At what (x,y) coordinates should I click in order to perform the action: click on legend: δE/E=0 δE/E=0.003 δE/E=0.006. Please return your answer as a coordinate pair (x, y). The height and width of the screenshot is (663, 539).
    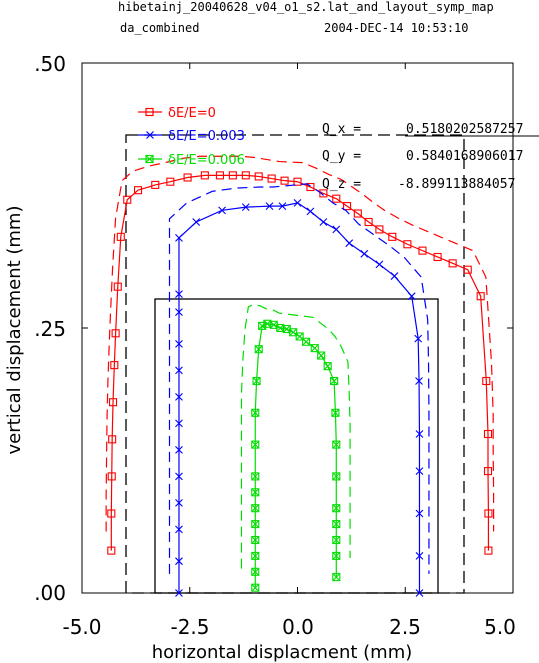
    Looking at the image, I should click on (191, 137).